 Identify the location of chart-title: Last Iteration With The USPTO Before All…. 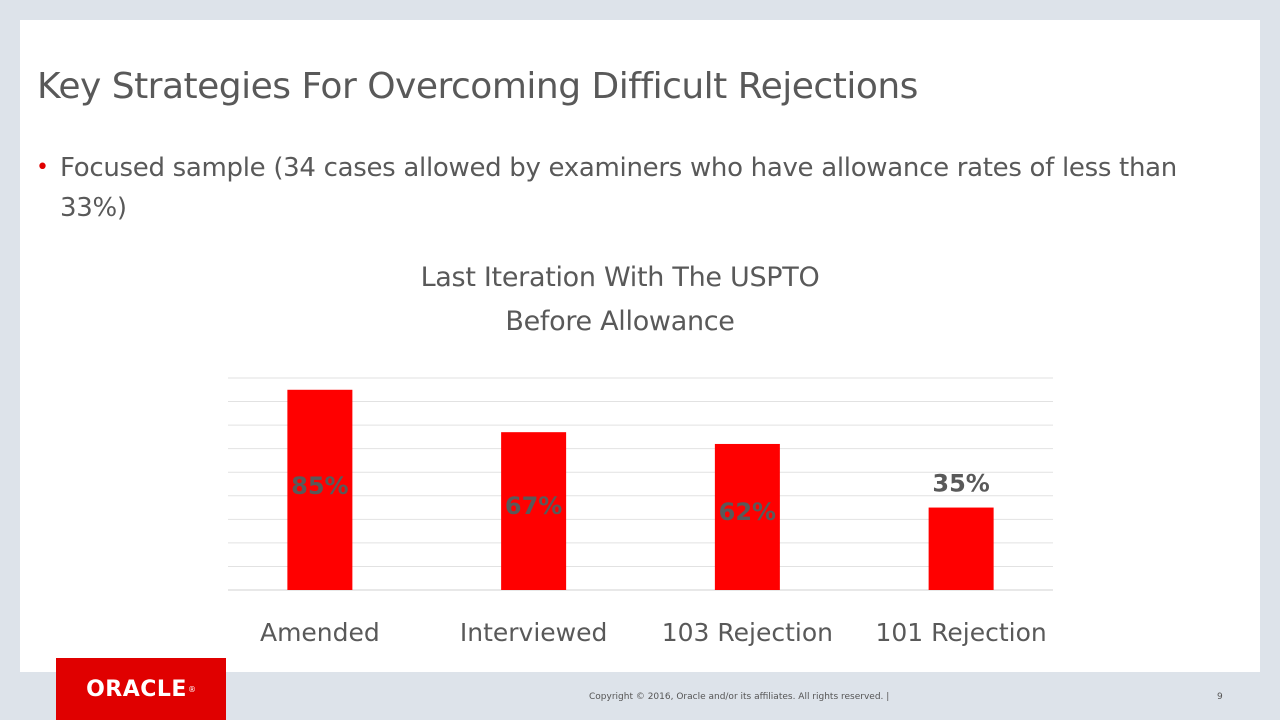
(620, 300).